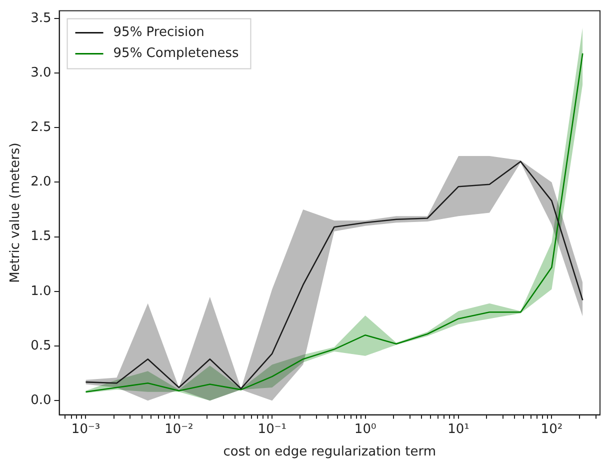 This screenshot has height=466, width=605. Describe the element at coordinates (176, 54) in the screenshot. I see `legend-label: 95% Completeness` at that location.